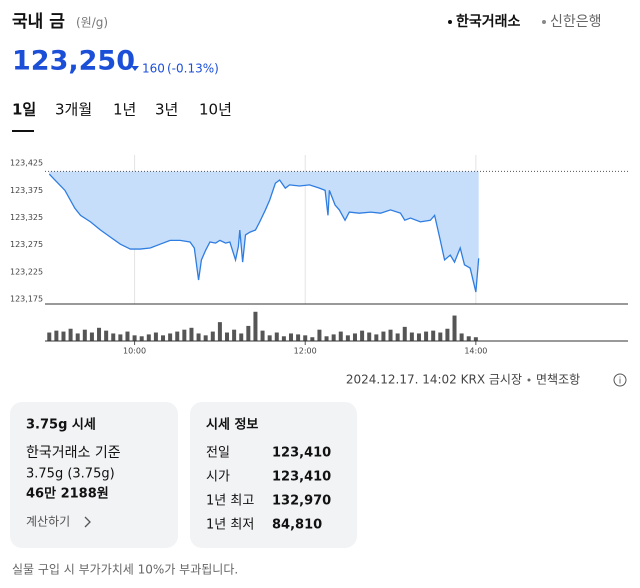  Describe the element at coordinates (125, 570) in the screenshot. I see `footer-note: 실물 구입 시 부가가치세 10%가 부과됩니다.` at that location.